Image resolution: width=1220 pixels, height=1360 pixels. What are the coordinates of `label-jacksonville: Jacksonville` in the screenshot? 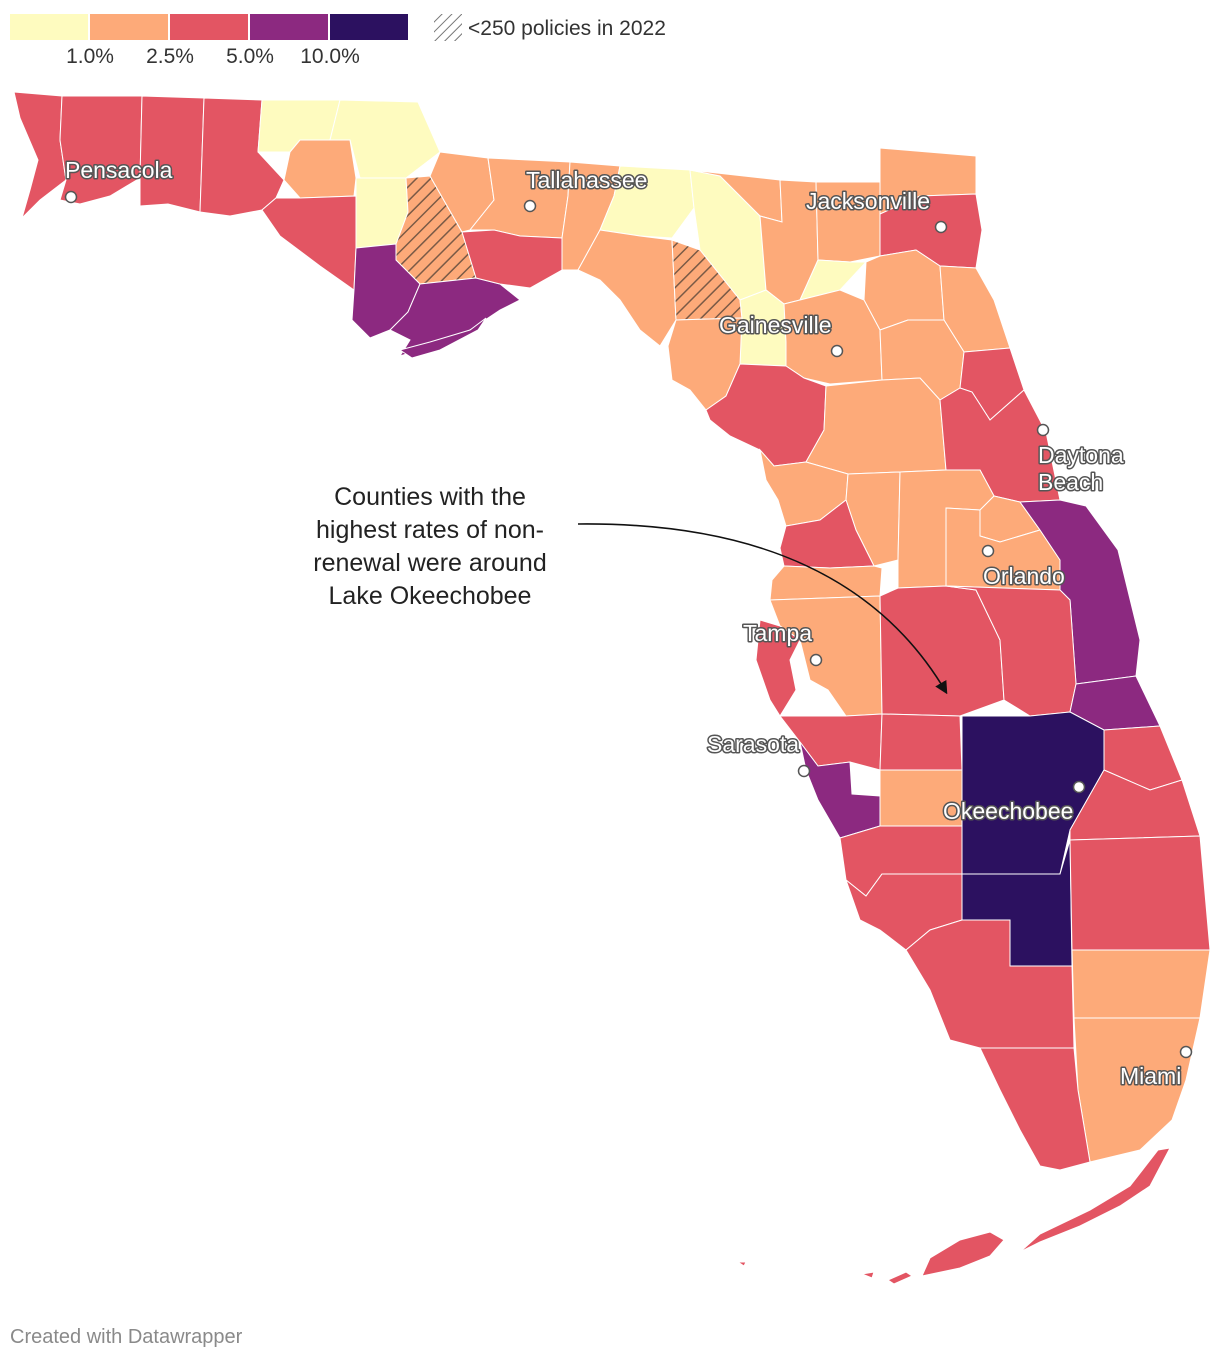 It's located at (868, 201).